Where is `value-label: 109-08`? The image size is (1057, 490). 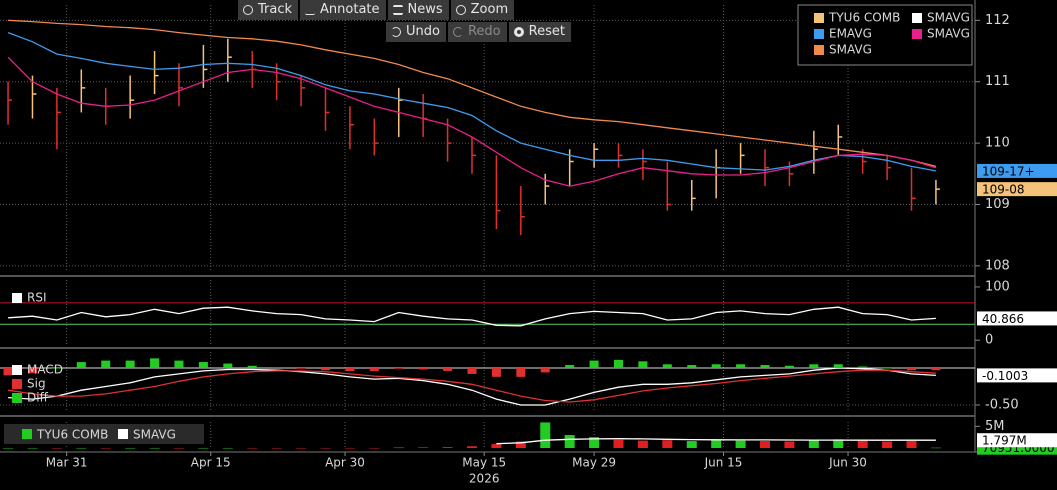 value-label: 109-08 is located at coordinates (1003, 190).